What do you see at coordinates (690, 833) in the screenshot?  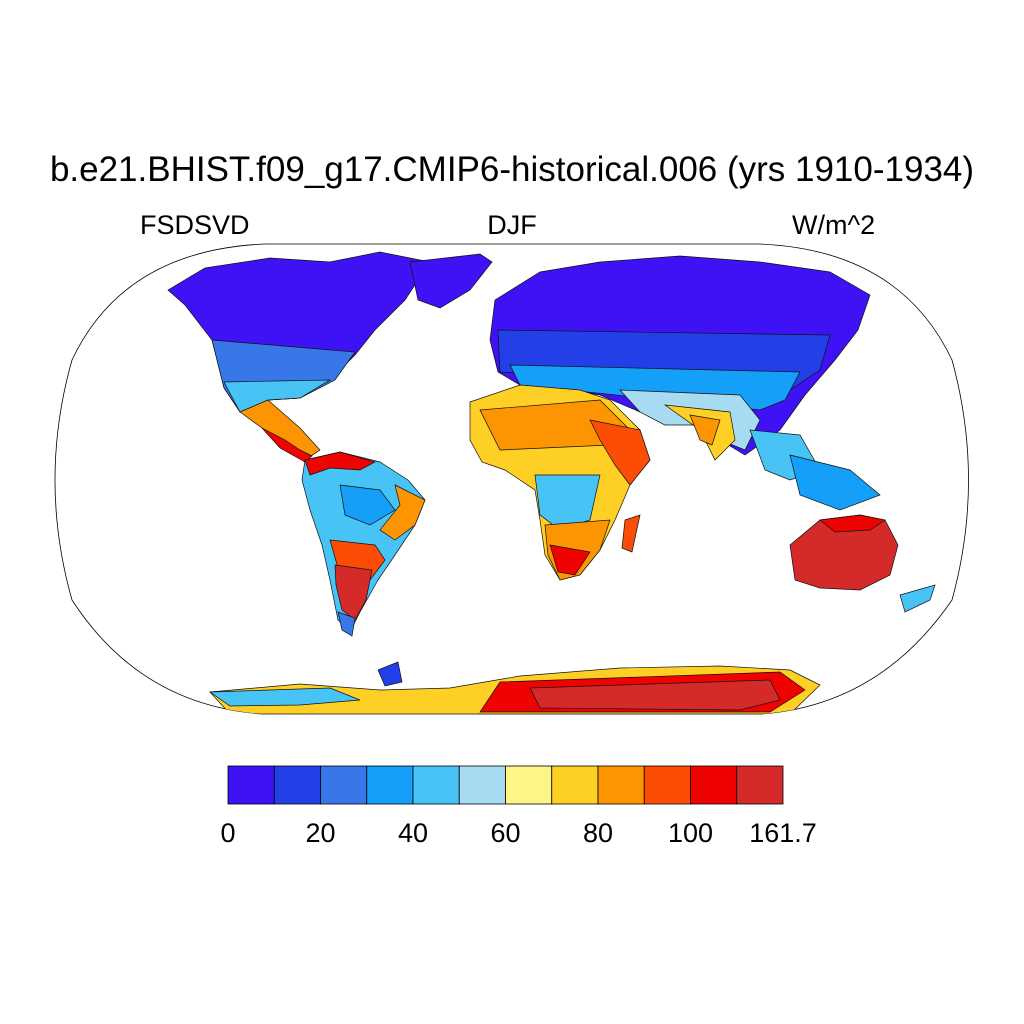 I see `colorbar-tick-label: 100` at bounding box center [690, 833].